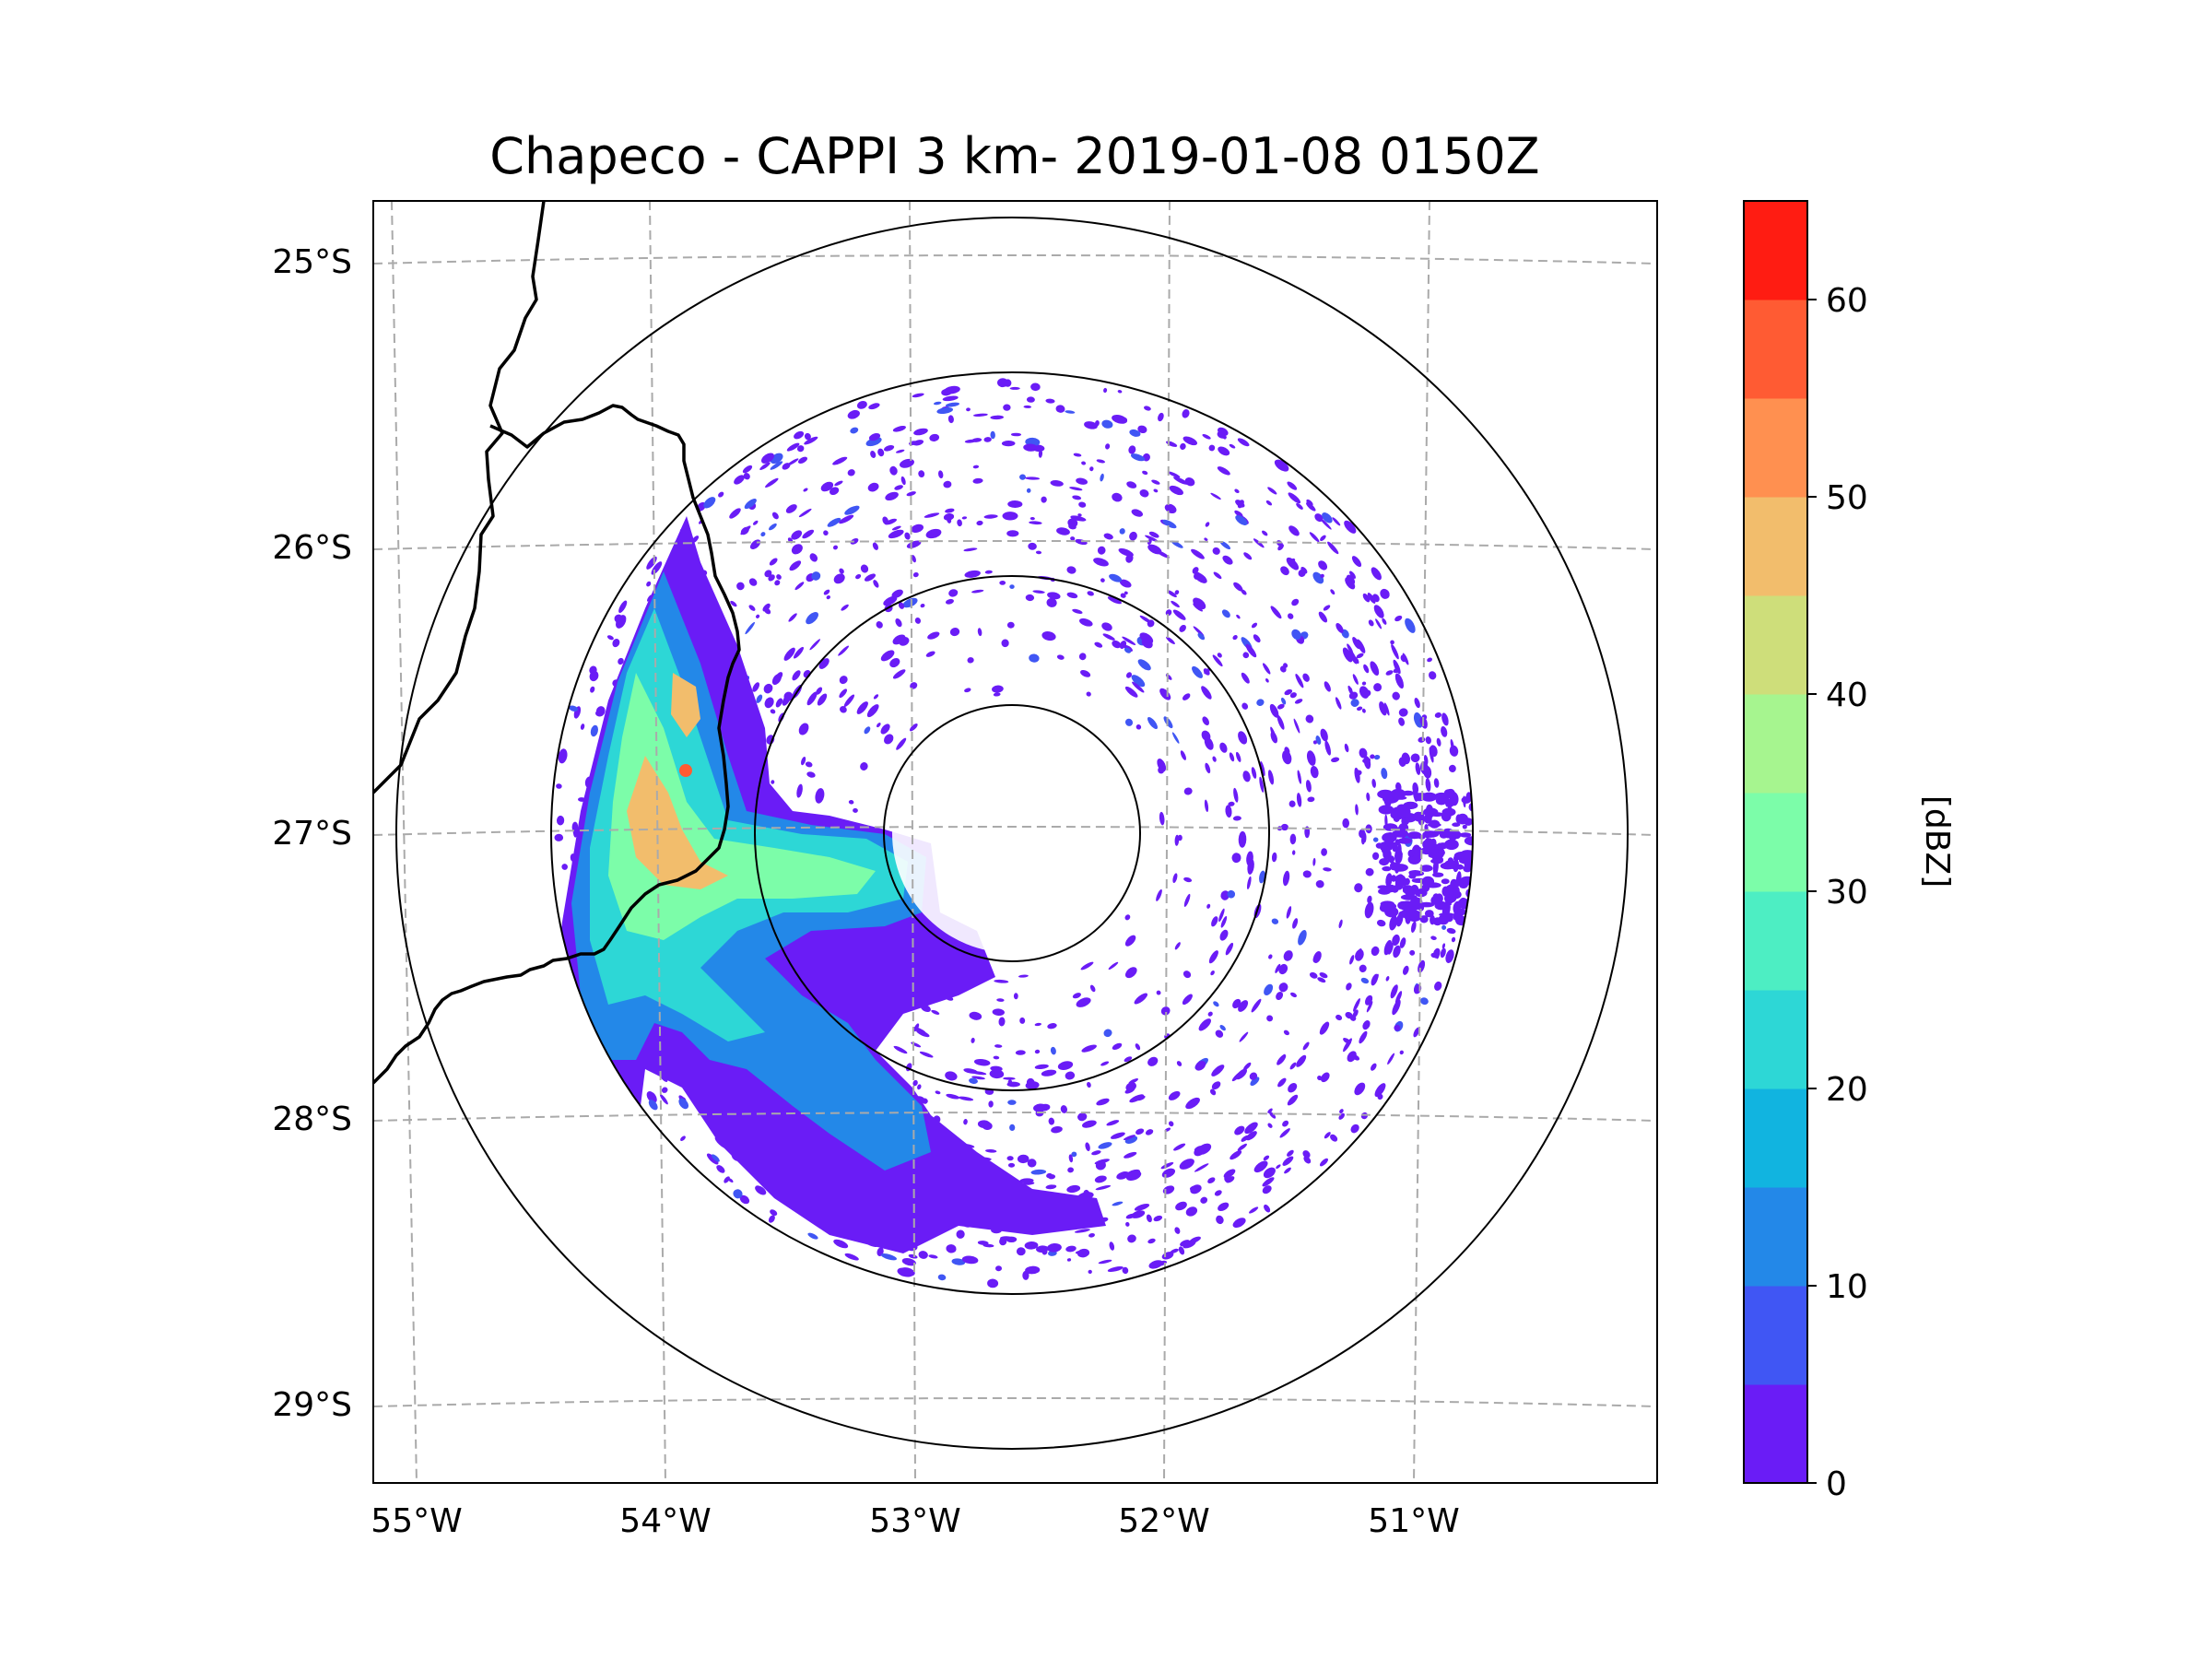 The height and width of the screenshot is (1659, 2212). What do you see at coordinates (829, 894) in the screenshot?
I see `storm-band-west` at bounding box center [829, 894].